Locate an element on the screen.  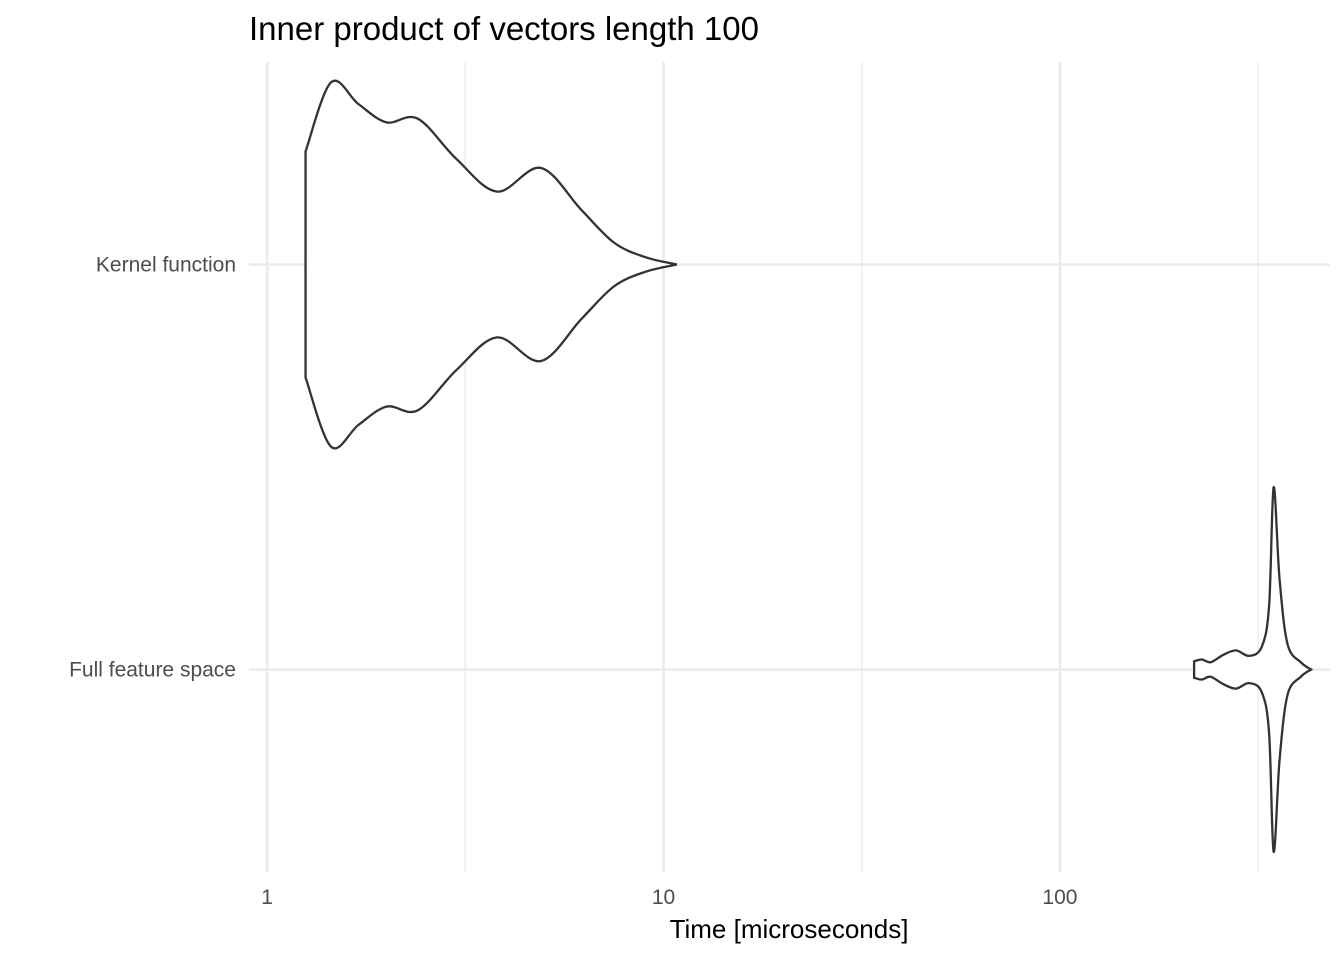
x-tick-label-1: 10 is located at coordinates (663, 897).